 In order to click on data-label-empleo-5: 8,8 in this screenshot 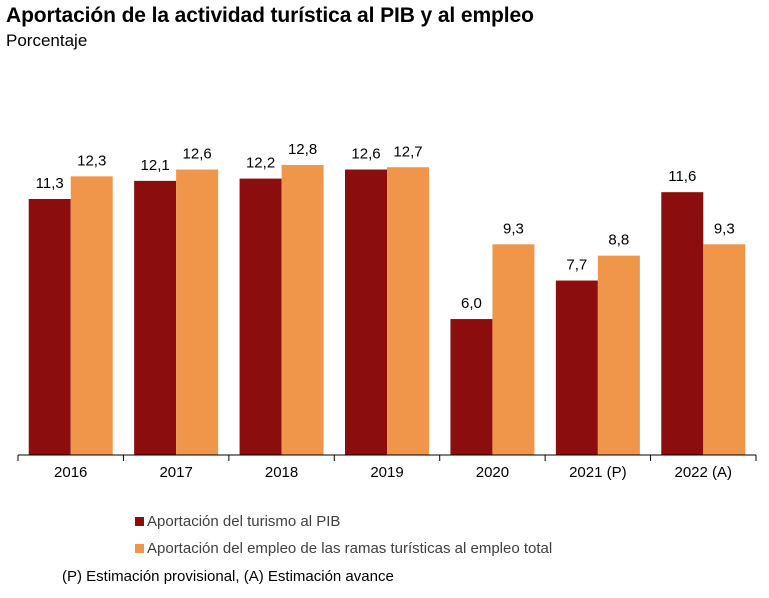, I will do `click(618, 240)`.